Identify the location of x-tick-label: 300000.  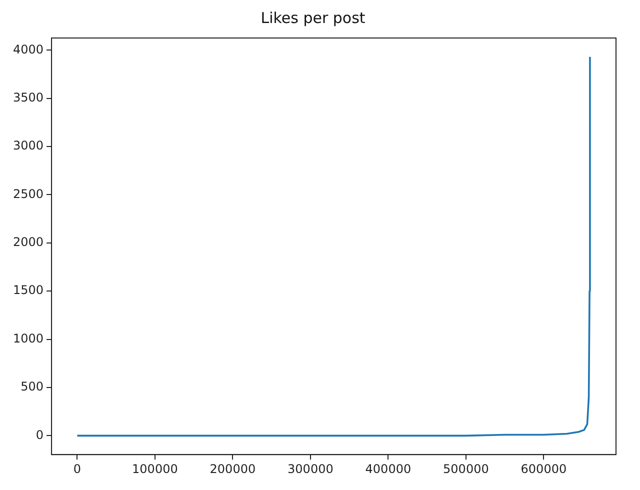
(311, 469).